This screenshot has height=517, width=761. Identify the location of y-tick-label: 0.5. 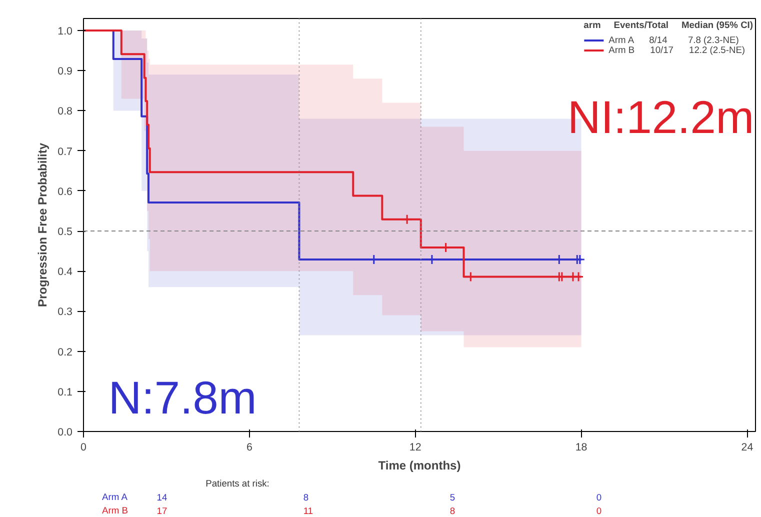
(65, 232).